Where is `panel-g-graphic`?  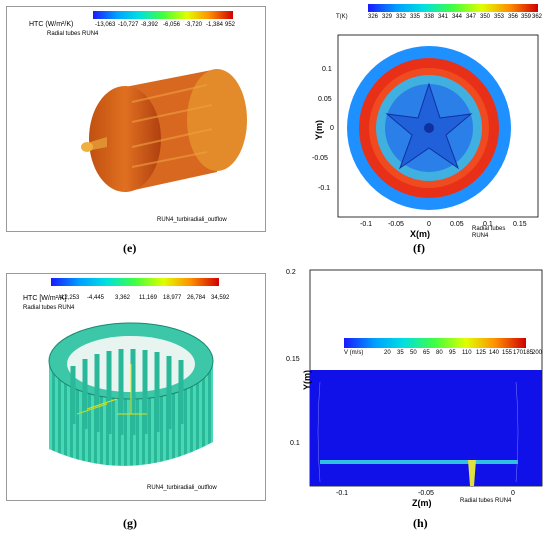
panel-g-graphic is located at coordinates (133, 372).